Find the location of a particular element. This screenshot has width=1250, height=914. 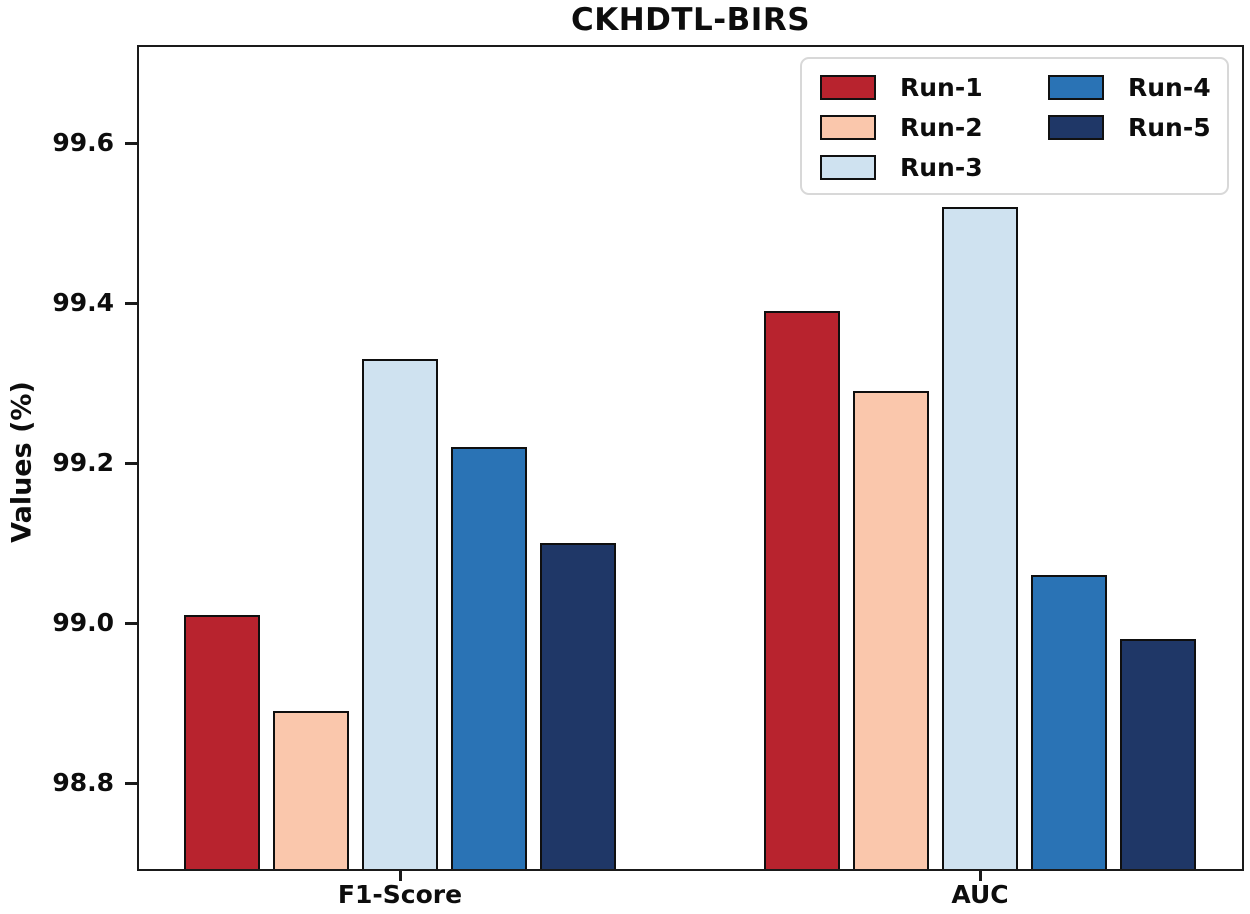

legend-item-run-3: Run-3 is located at coordinates (934, 167).